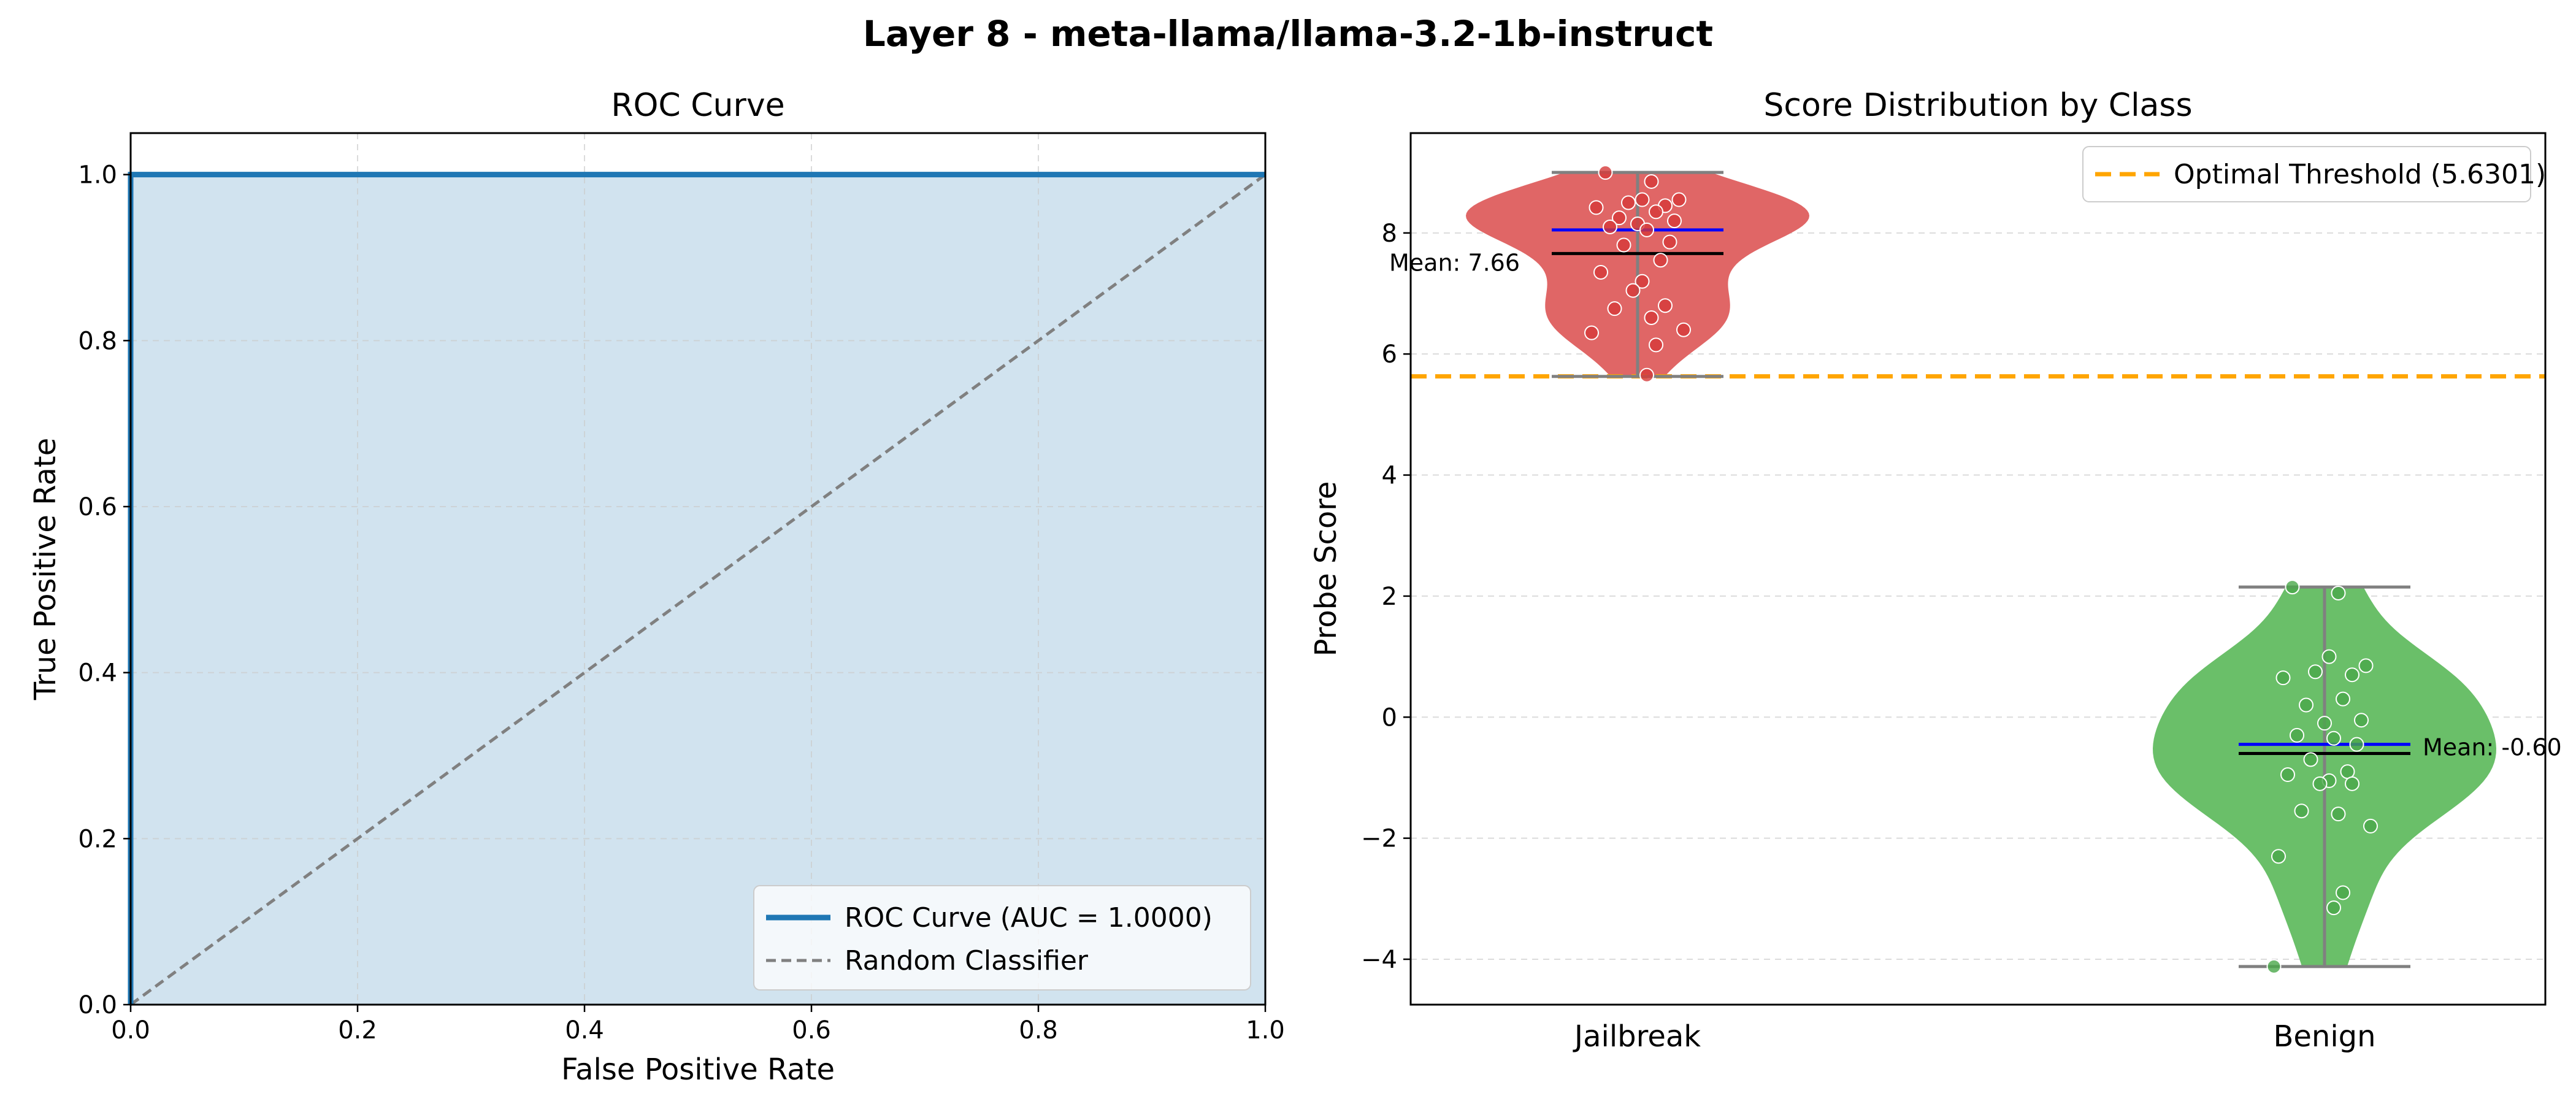 Image resolution: width=2576 pixels, height=1104 pixels. Describe the element at coordinates (97, 341) in the screenshot. I see `roc-y-tick-label: 0.8` at that location.